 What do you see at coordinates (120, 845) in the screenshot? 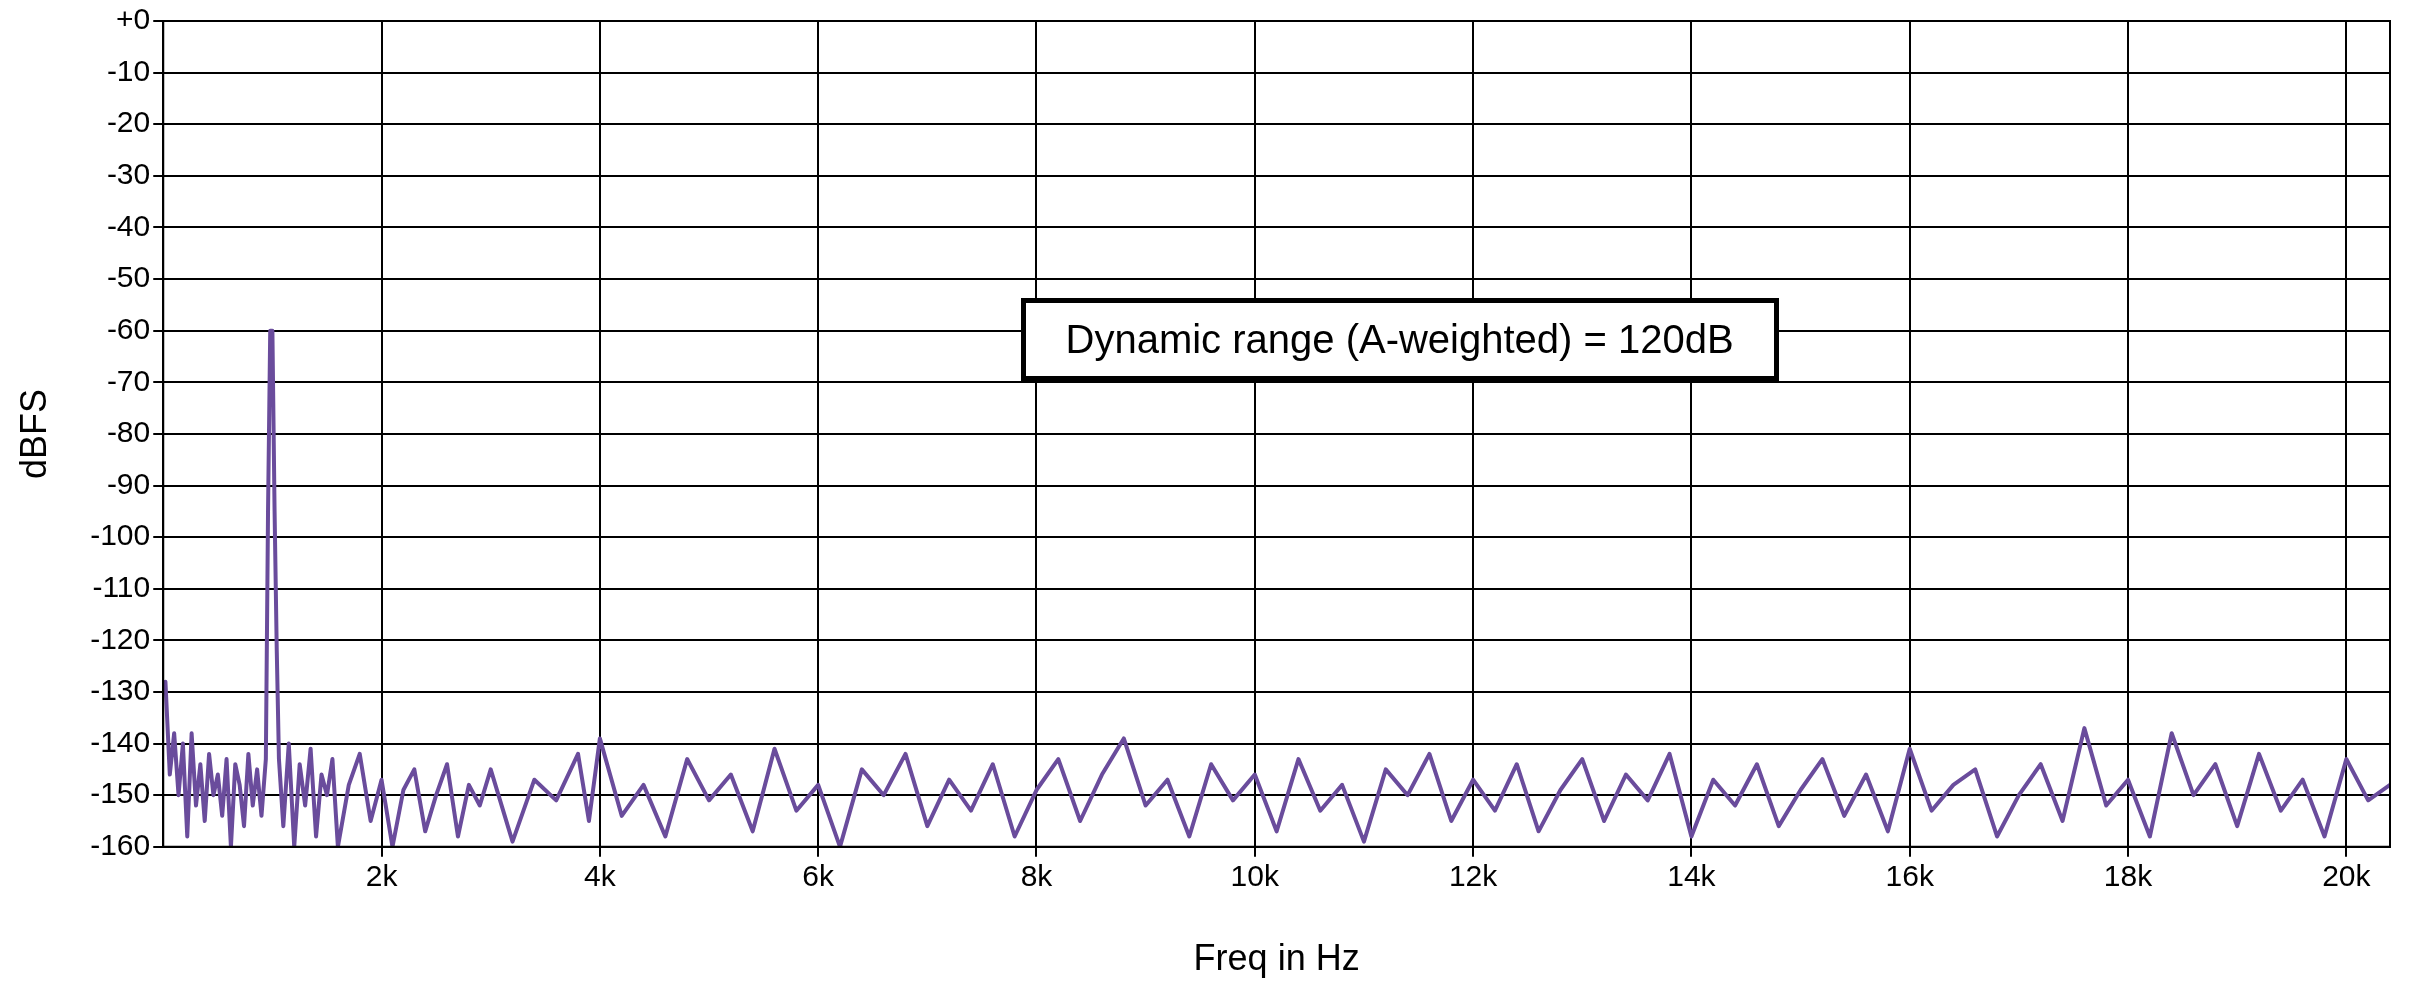
I see `y-tick-label: -160` at bounding box center [120, 845].